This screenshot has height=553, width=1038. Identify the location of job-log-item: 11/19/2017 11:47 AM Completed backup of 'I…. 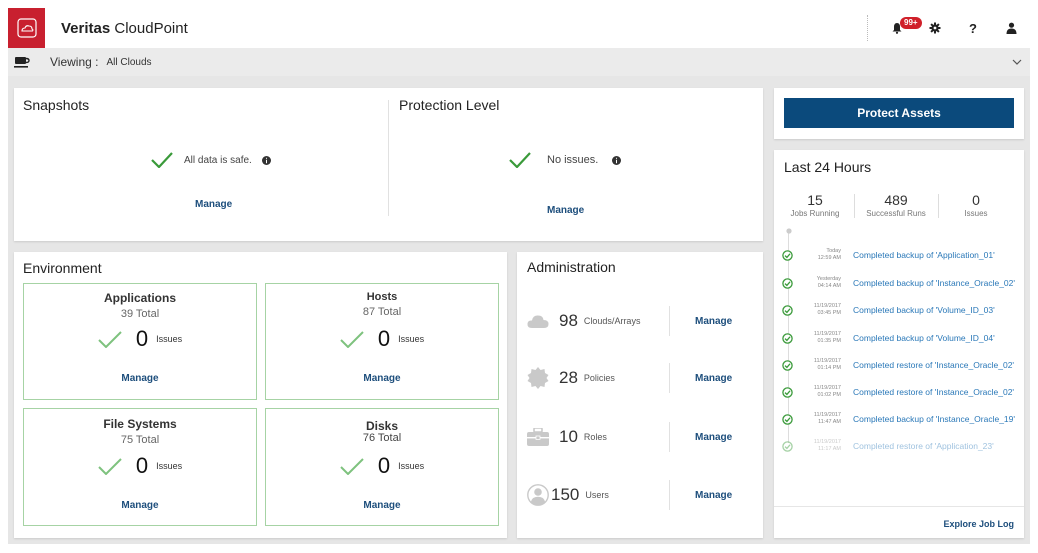
(900, 419).